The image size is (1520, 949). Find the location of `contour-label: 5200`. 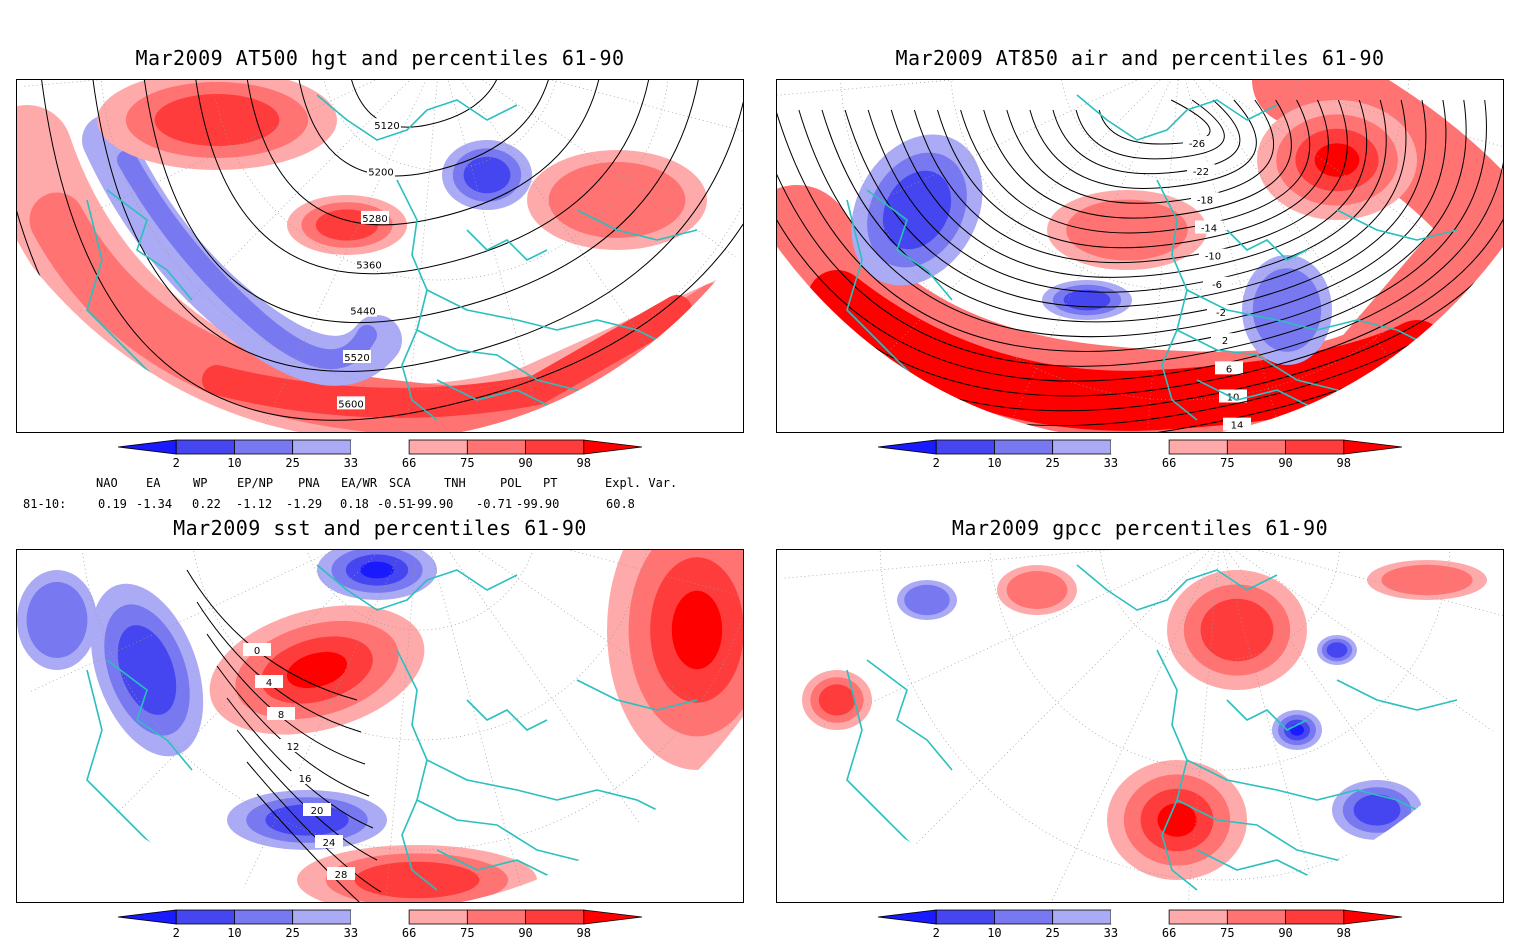

contour-label: 5200 is located at coordinates (380, 173).